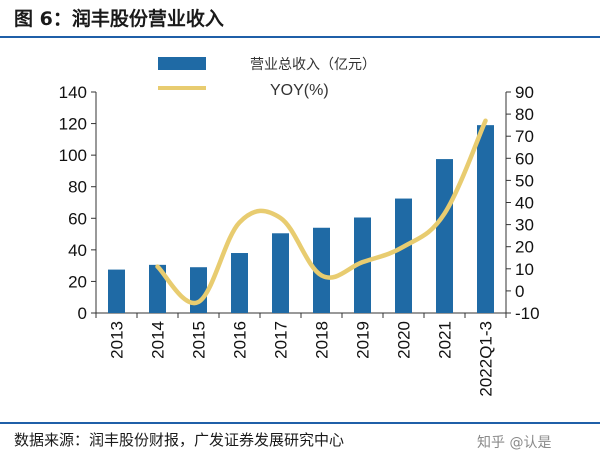  What do you see at coordinates (77, 250) in the screenshot?
I see `y-left-tick-label: 40` at bounding box center [77, 250].